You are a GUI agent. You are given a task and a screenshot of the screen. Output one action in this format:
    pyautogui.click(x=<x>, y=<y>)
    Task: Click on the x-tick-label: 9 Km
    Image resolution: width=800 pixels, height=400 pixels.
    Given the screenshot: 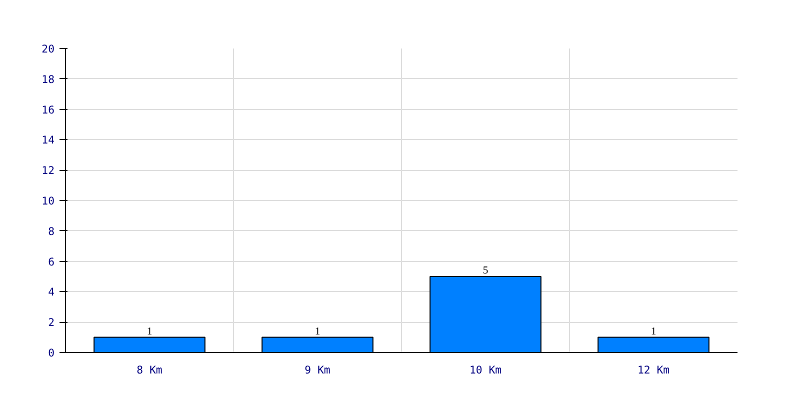 What is the action you would take?
    pyautogui.click(x=317, y=370)
    